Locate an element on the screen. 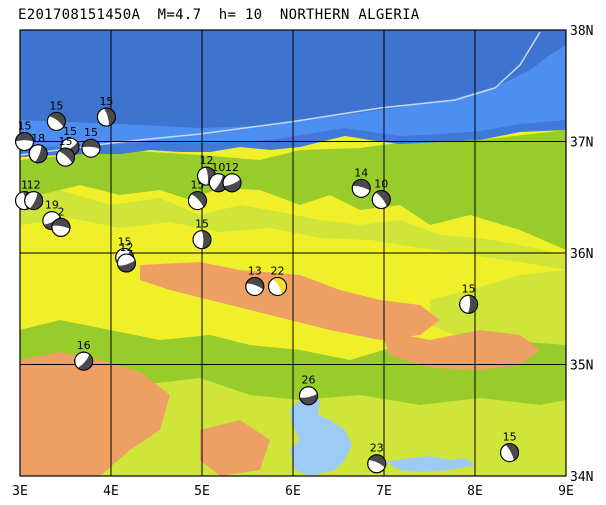  lat-tick-label: 37N is located at coordinates (581, 143).